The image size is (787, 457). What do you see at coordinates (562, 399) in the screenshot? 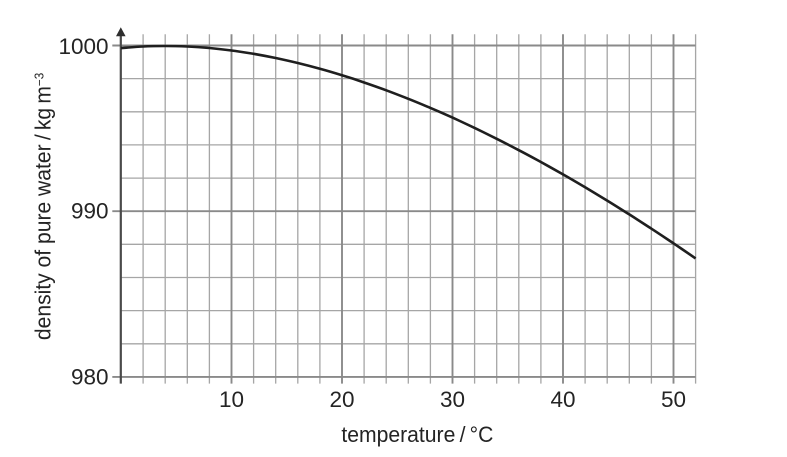
I see `svg-text: 40` at bounding box center [562, 399].